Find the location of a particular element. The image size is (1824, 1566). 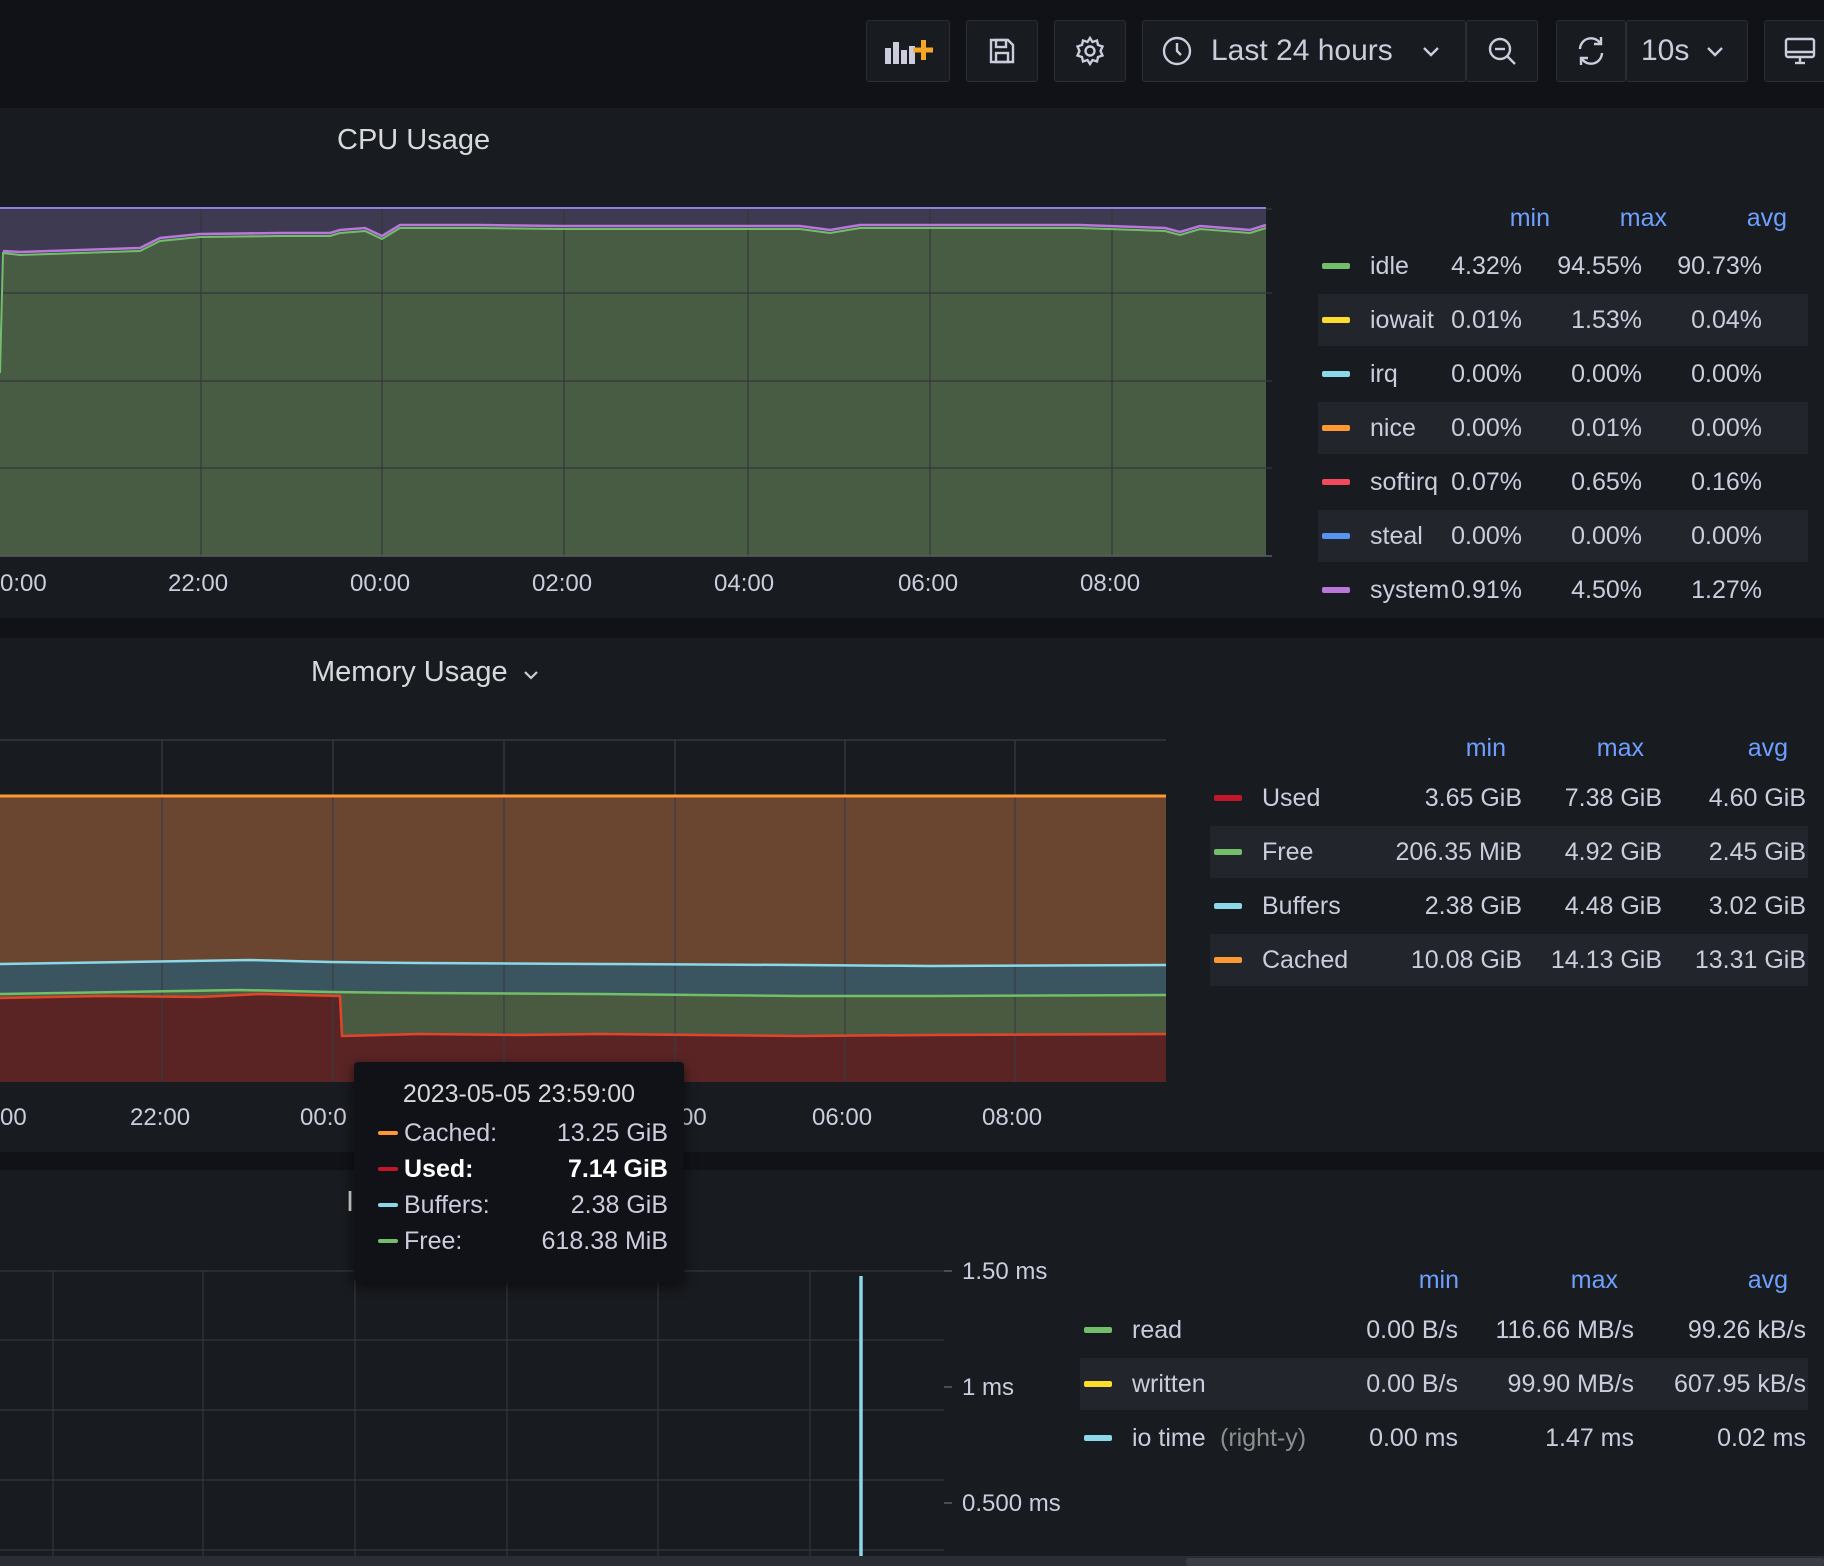

used-area is located at coordinates (583, 1038).